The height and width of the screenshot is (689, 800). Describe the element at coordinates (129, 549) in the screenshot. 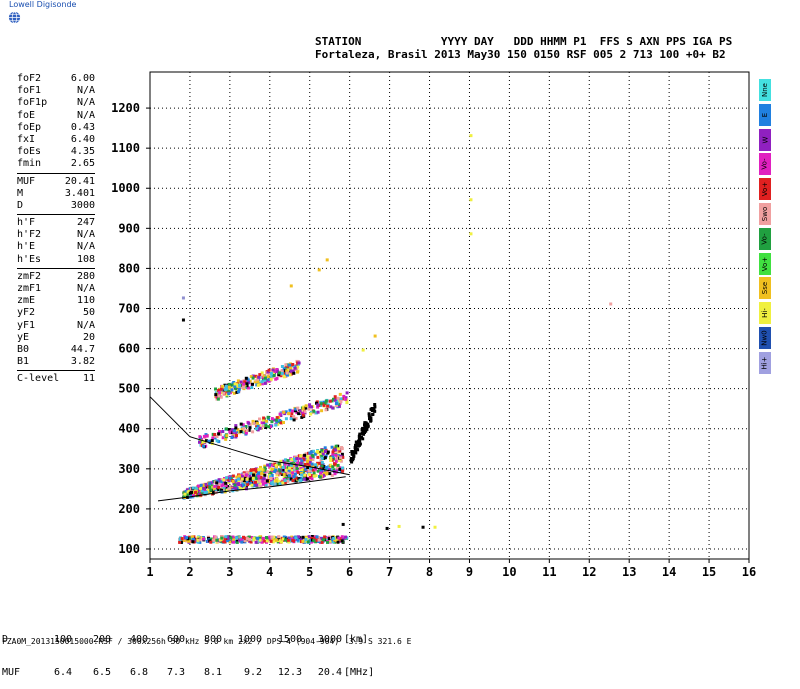

I see `y-tick-label: 100` at that location.